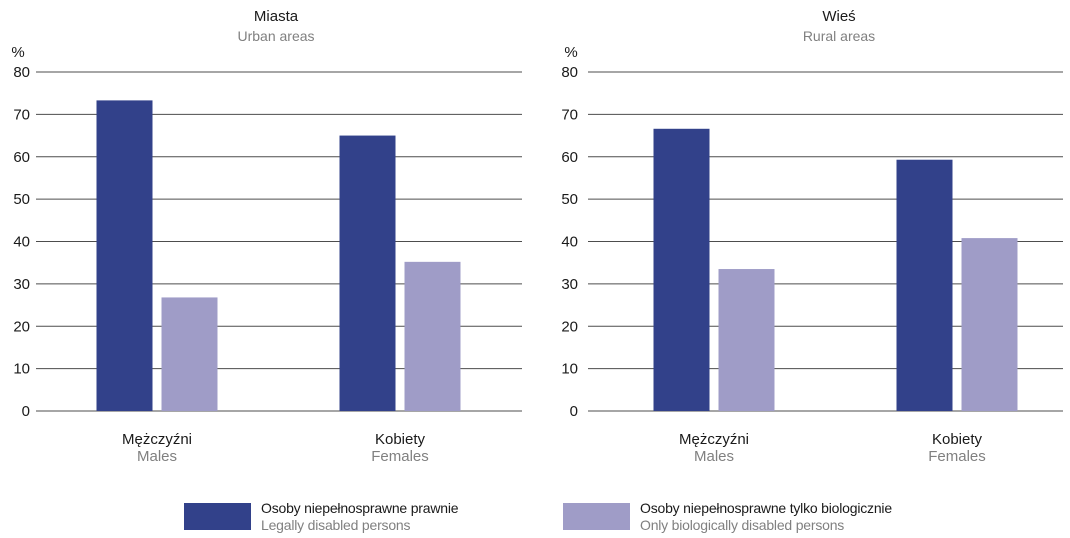 Image resolution: width=1070 pixels, height=538 pixels. What do you see at coordinates (157, 439) in the screenshot?
I see `panel1-category-label-pl-0: Mężczyźni` at bounding box center [157, 439].